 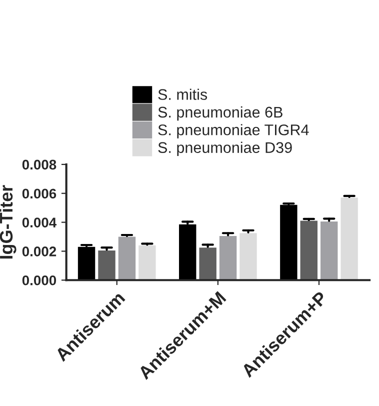 What do you see at coordinates (39, 165) in the screenshot?
I see `y-tick-label: 0.008` at bounding box center [39, 165].